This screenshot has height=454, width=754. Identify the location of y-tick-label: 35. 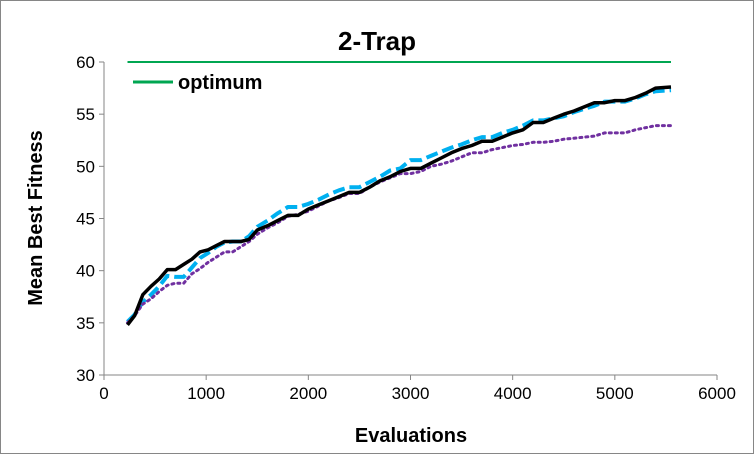
(85, 323).